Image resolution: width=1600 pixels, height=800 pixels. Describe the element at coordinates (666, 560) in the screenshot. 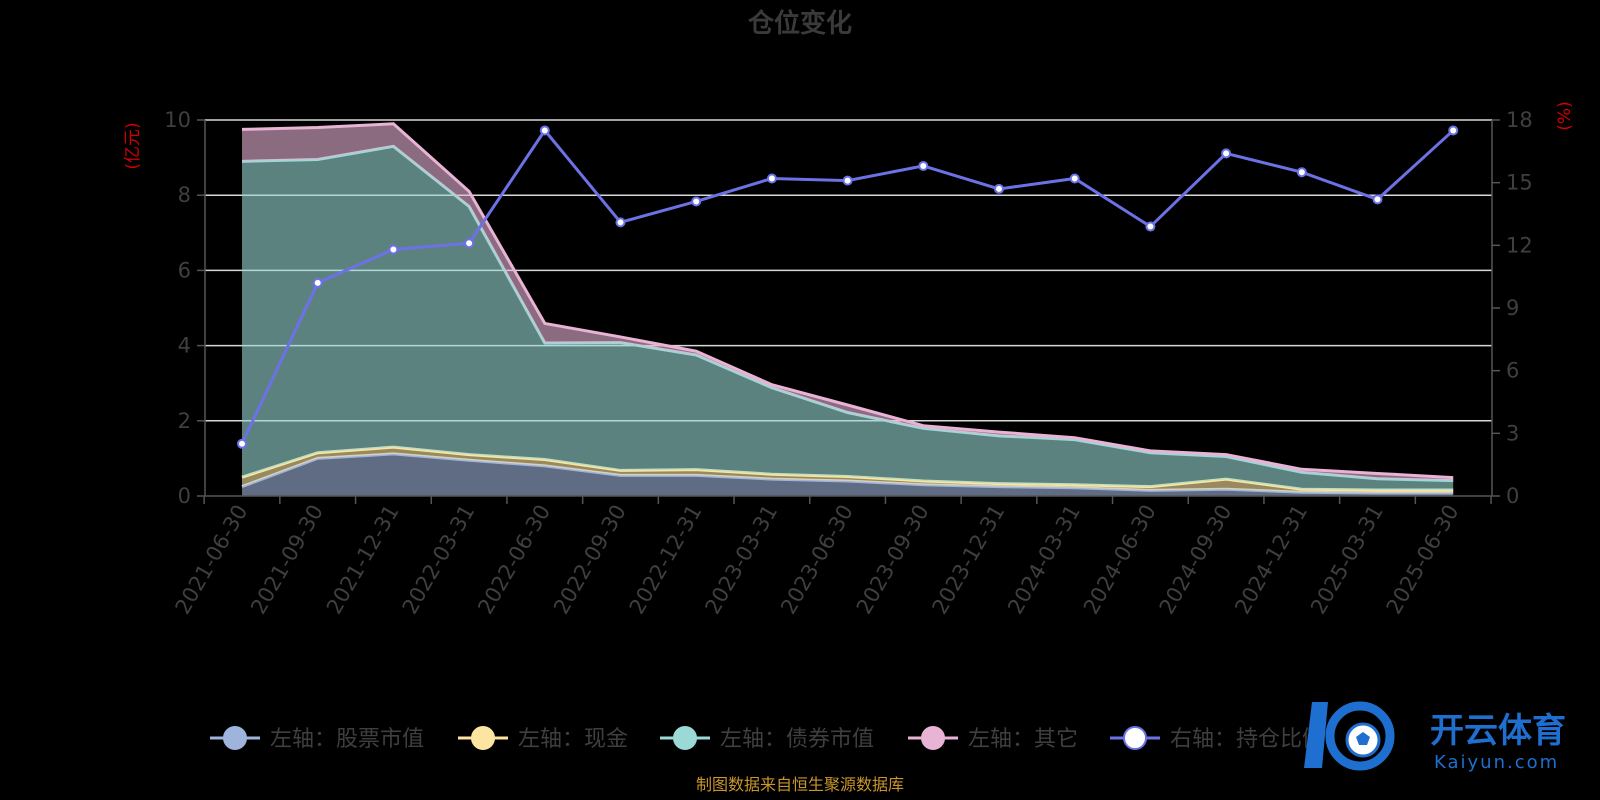

I see `x-tick-label: 2022-12-31` at that location.